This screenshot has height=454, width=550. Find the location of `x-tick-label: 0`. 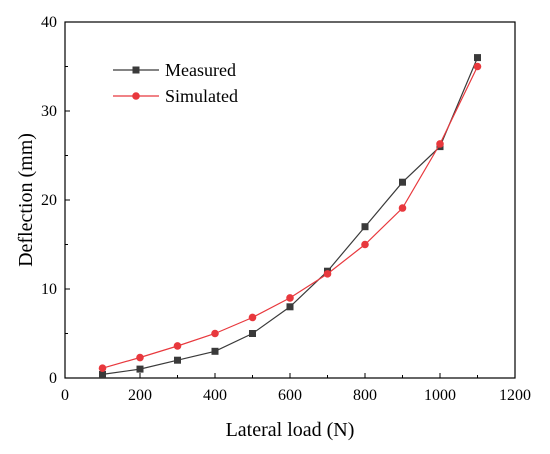

x-tick-label: 0 is located at coordinates (65, 395).